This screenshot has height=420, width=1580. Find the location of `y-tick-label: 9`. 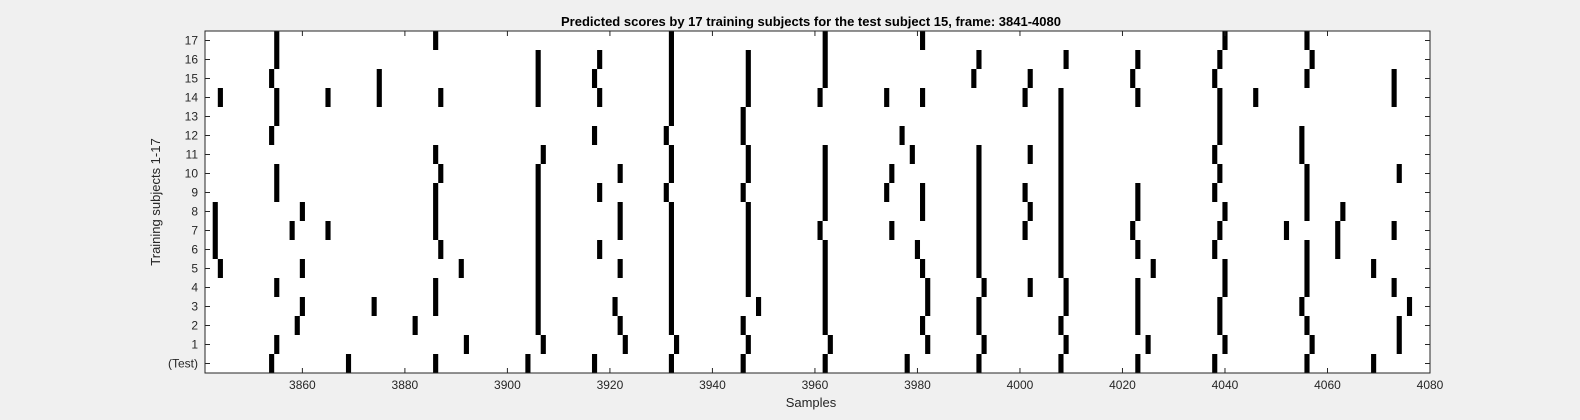

y-tick-label: 9 is located at coordinates (194, 193).